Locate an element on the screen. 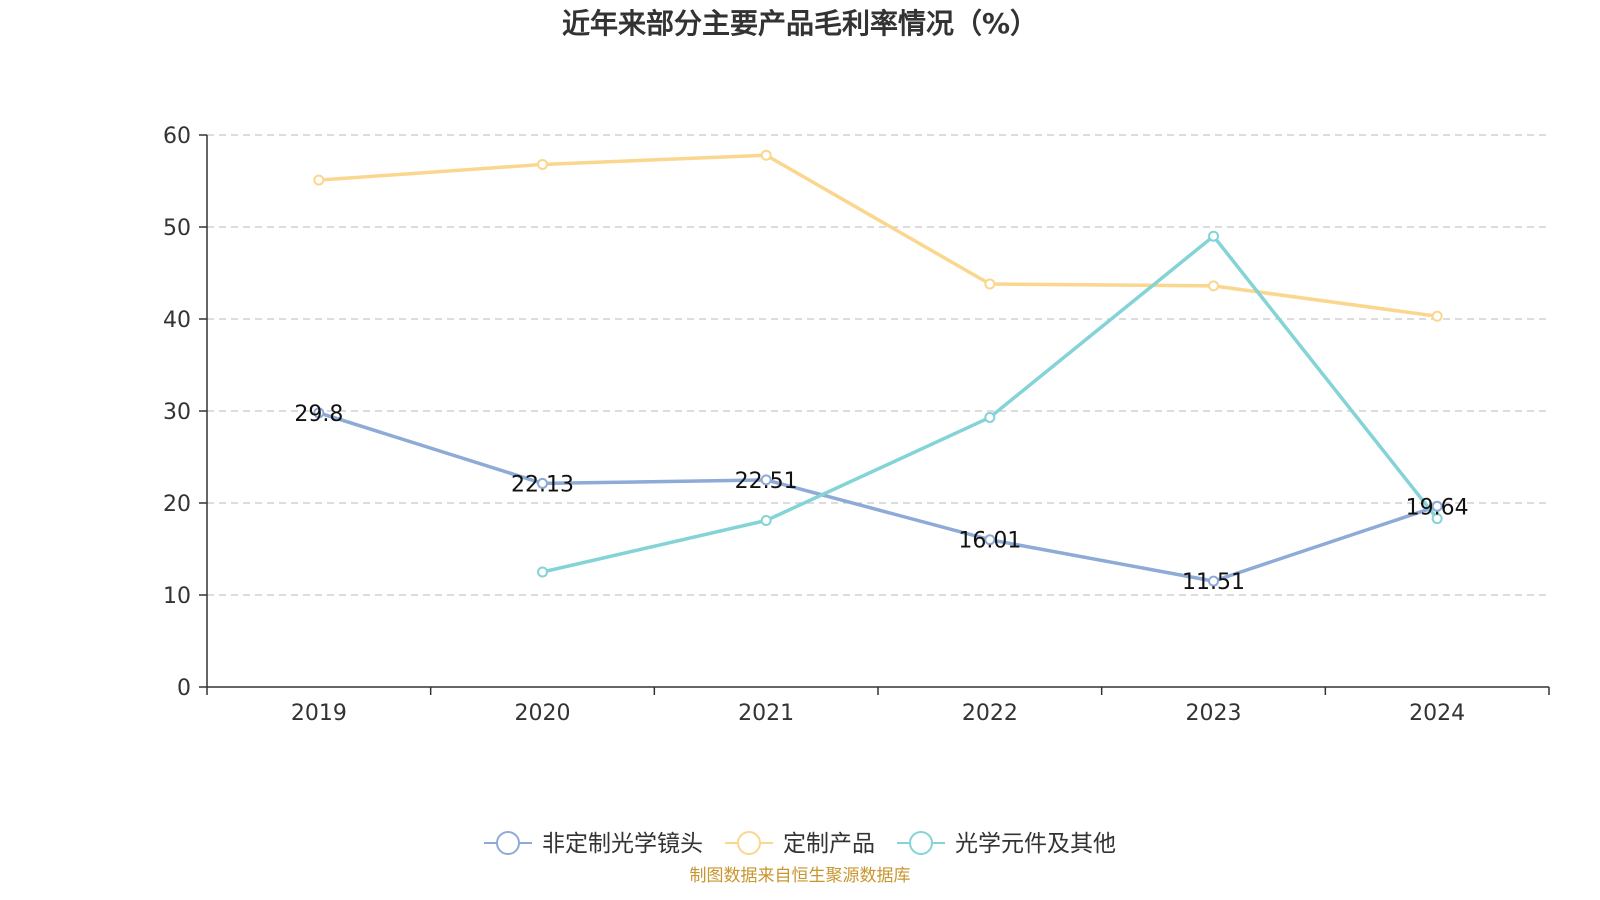 This screenshot has height=900, width=1600. x-tick-label: 2021 is located at coordinates (766, 713).